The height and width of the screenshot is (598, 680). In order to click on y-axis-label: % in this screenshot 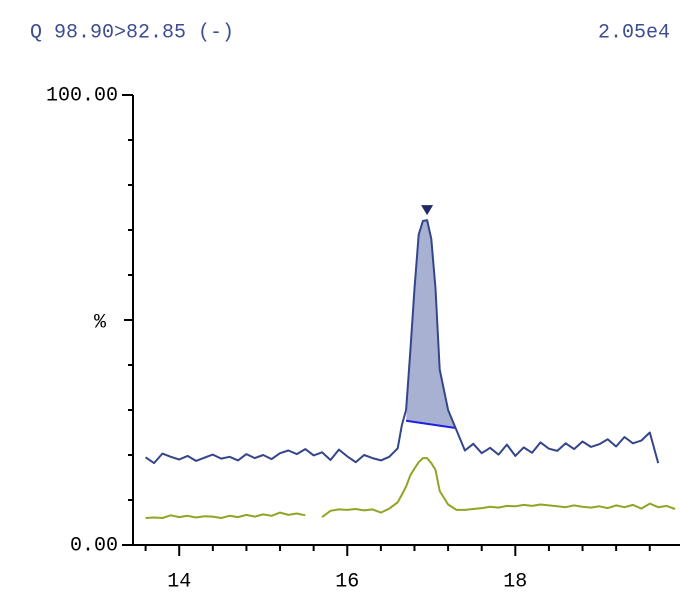, I will do `click(100, 322)`.